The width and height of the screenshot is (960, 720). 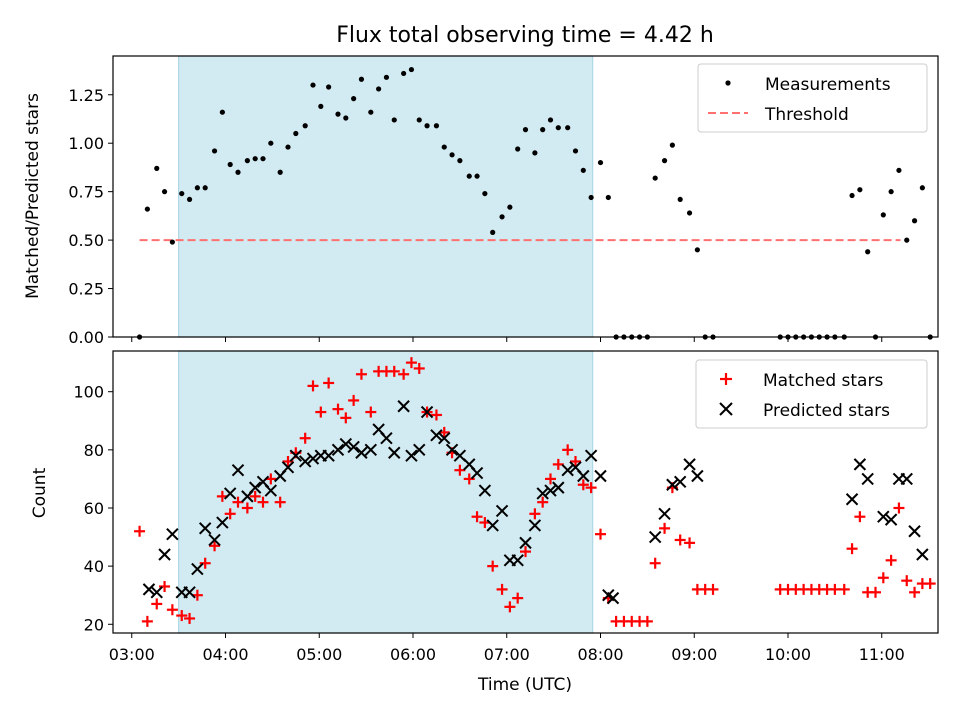 I want to click on legend-predicted-label: Predicted stars, so click(x=826, y=411).